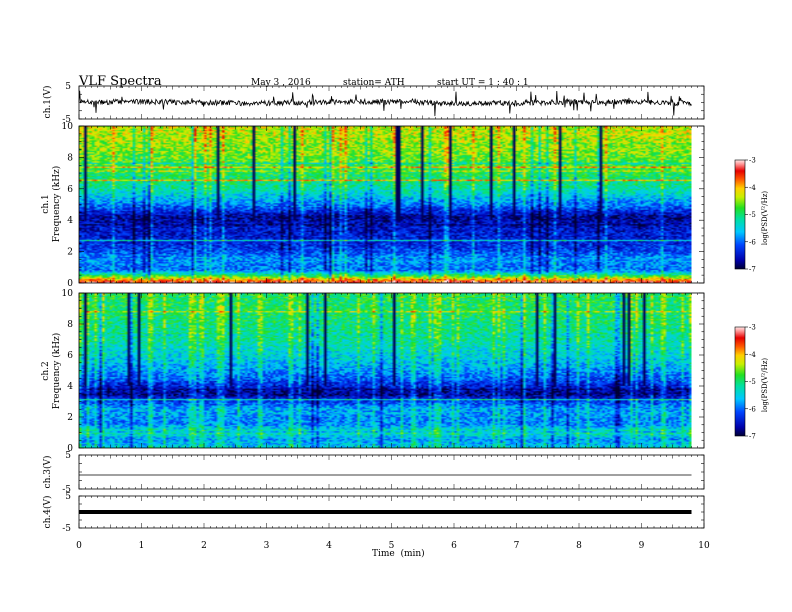 The height and width of the screenshot is (612, 792). I want to click on x-tick-label: 2, so click(204, 546).